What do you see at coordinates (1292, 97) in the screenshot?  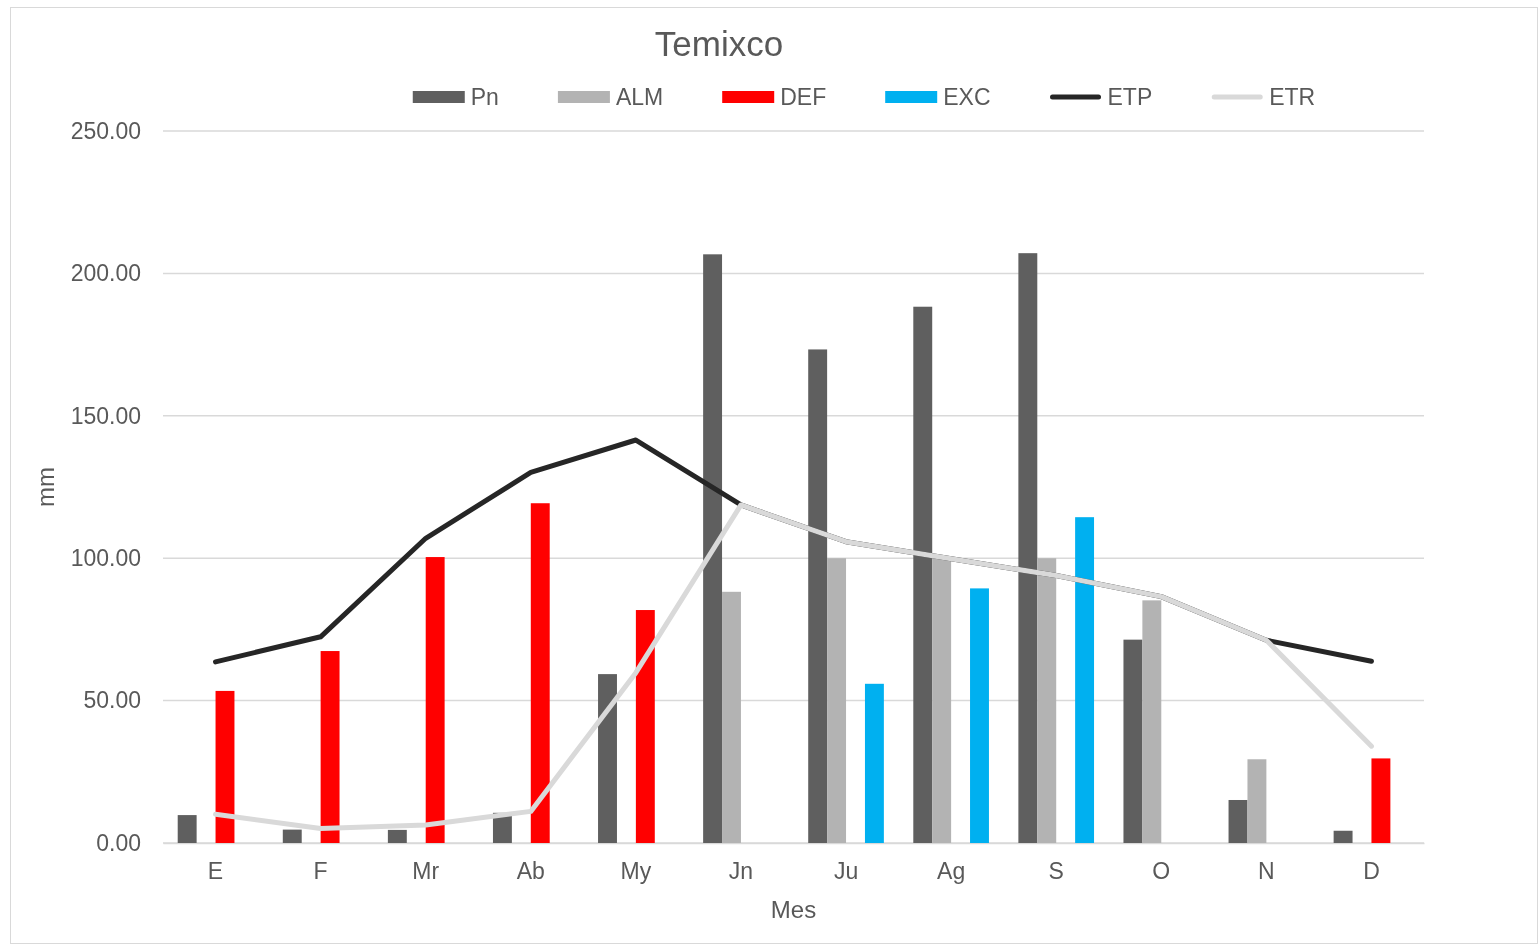 I see `legend-label: ETR` at bounding box center [1292, 97].